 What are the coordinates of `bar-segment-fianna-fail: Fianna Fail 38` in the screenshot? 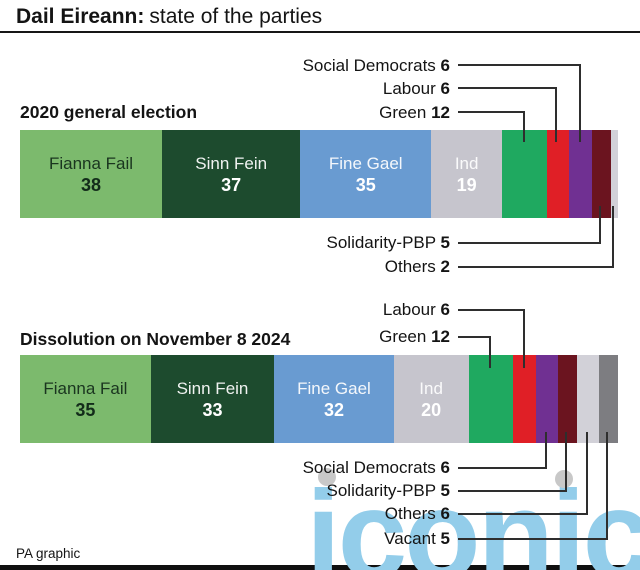 It's located at (91, 174).